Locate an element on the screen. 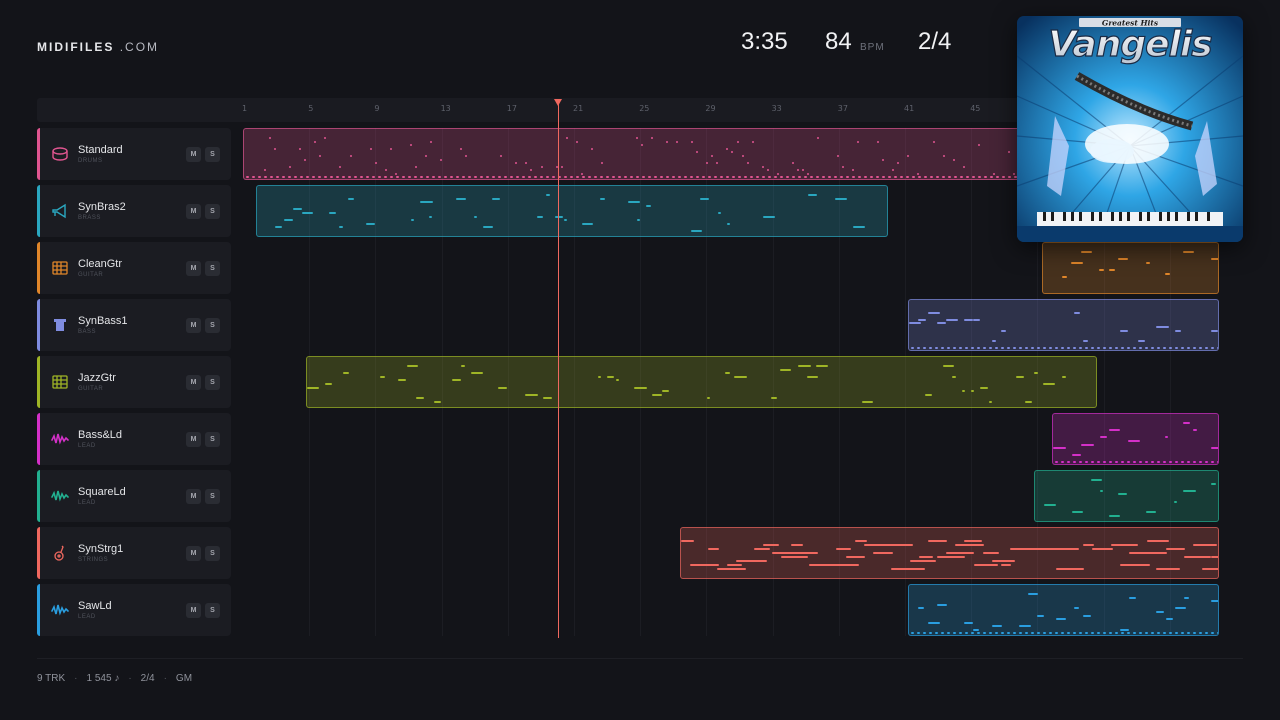 This screenshot has height=720, width=1280. clip-synstrg1 is located at coordinates (949, 553).